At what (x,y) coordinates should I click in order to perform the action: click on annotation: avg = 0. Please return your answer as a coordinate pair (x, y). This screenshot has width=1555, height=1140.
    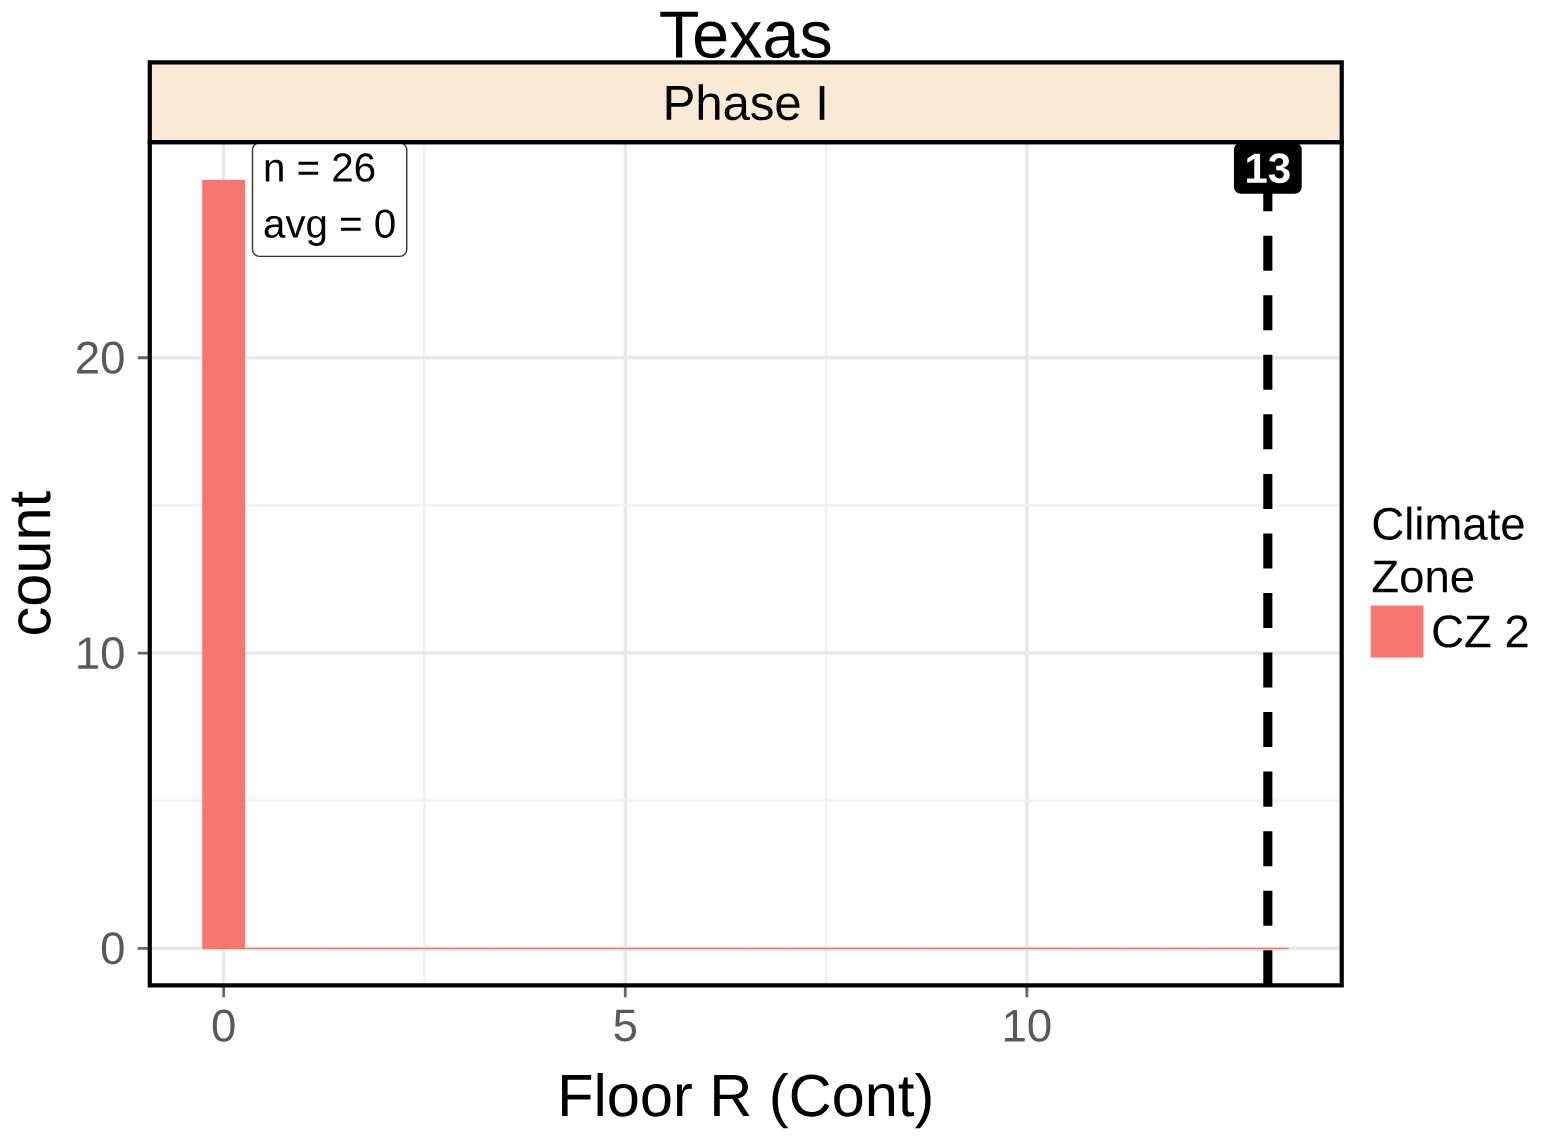
    Looking at the image, I should click on (329, 227).